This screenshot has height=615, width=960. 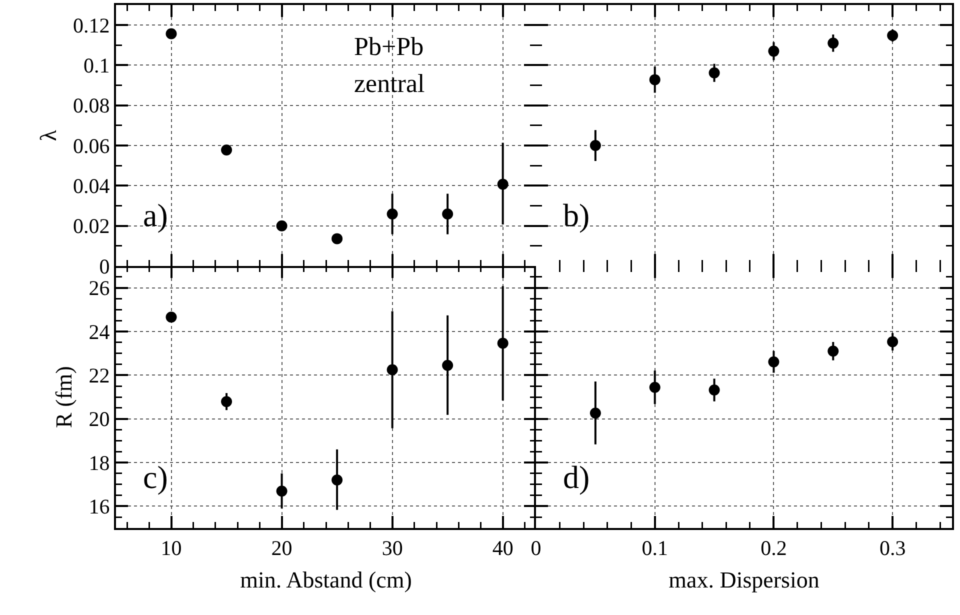 What do you see at coordinates (389, 83) in the screenshot?
I see `annotation: zentral` at bounding box center [389, 83].